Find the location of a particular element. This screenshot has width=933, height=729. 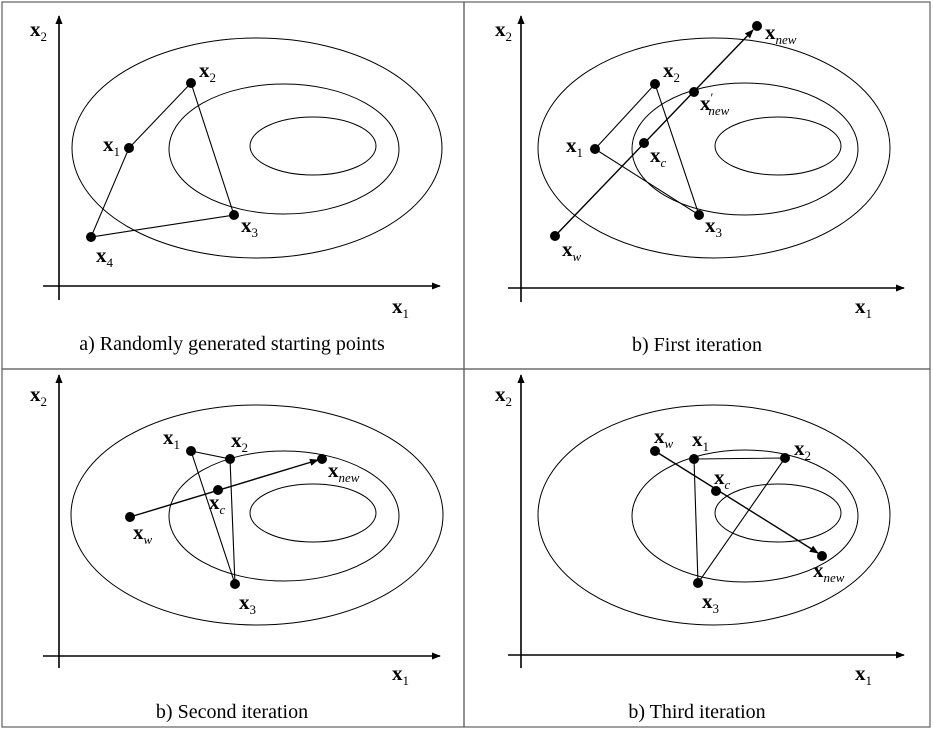

panel-b-caption: b) First iteration is located at coordinates (697, 345).